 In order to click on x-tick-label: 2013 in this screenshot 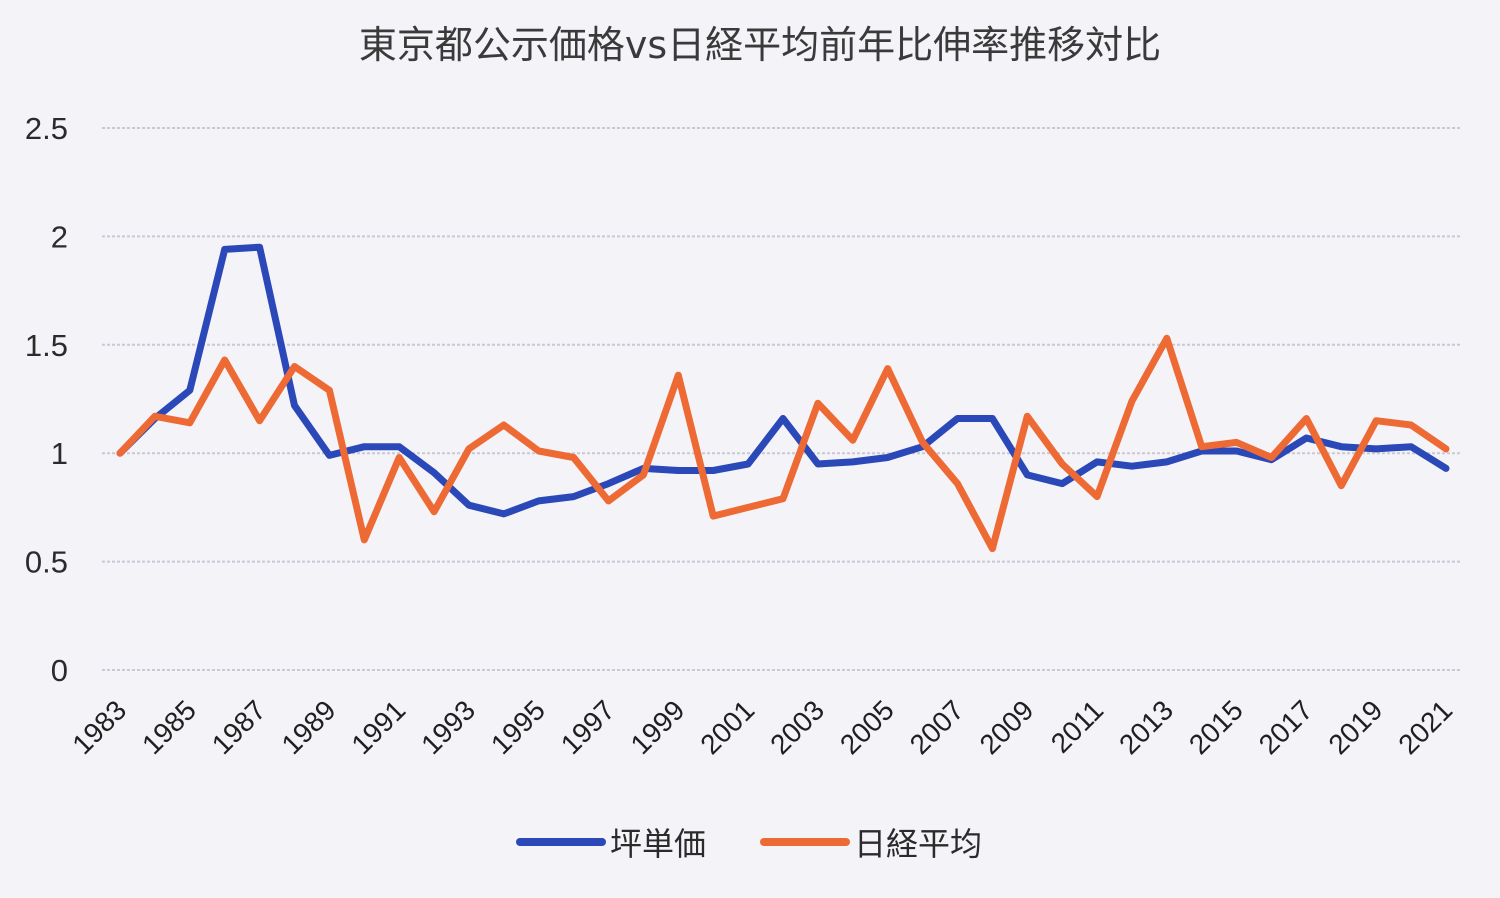, I will do `click(1146, 727)`.